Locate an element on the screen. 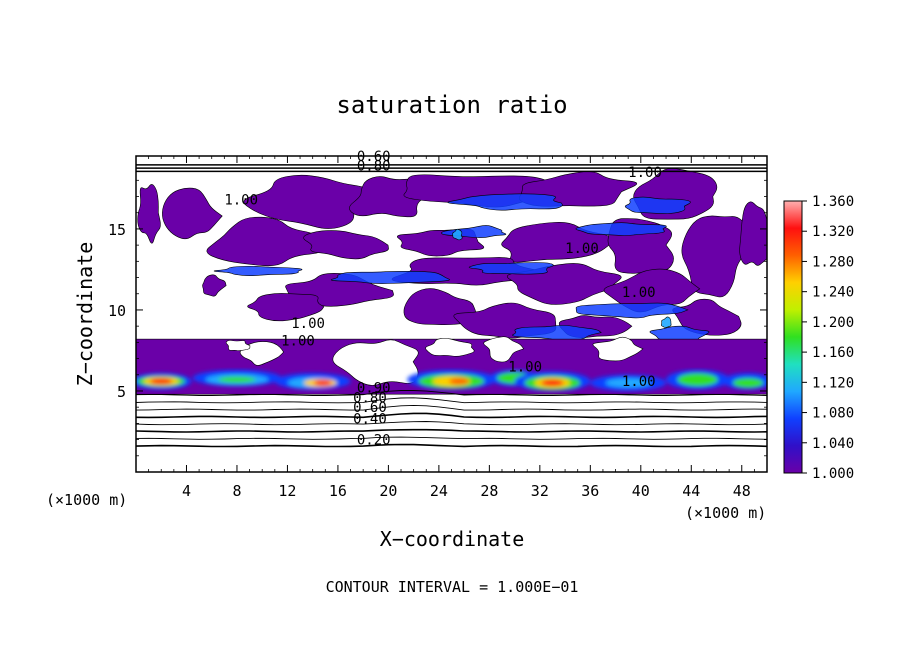  colorbar is located at coordinates (793, 337).